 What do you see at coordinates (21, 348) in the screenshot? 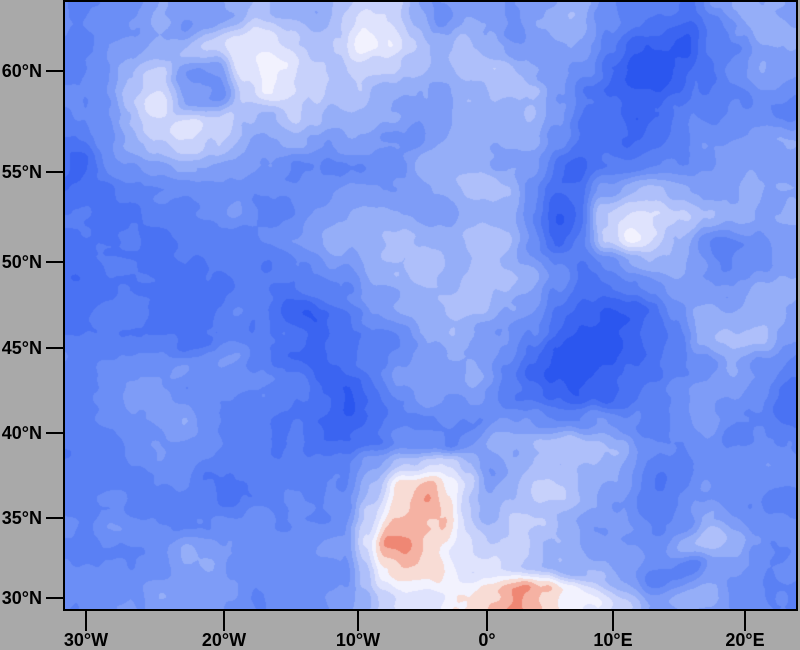
I see `lat-tick-label: 45°N` at bounding box center [21, 348].